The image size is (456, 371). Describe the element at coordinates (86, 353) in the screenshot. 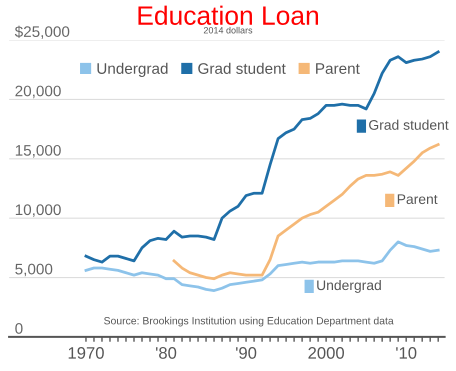

I see `x-tick-label: 1970` at that location.